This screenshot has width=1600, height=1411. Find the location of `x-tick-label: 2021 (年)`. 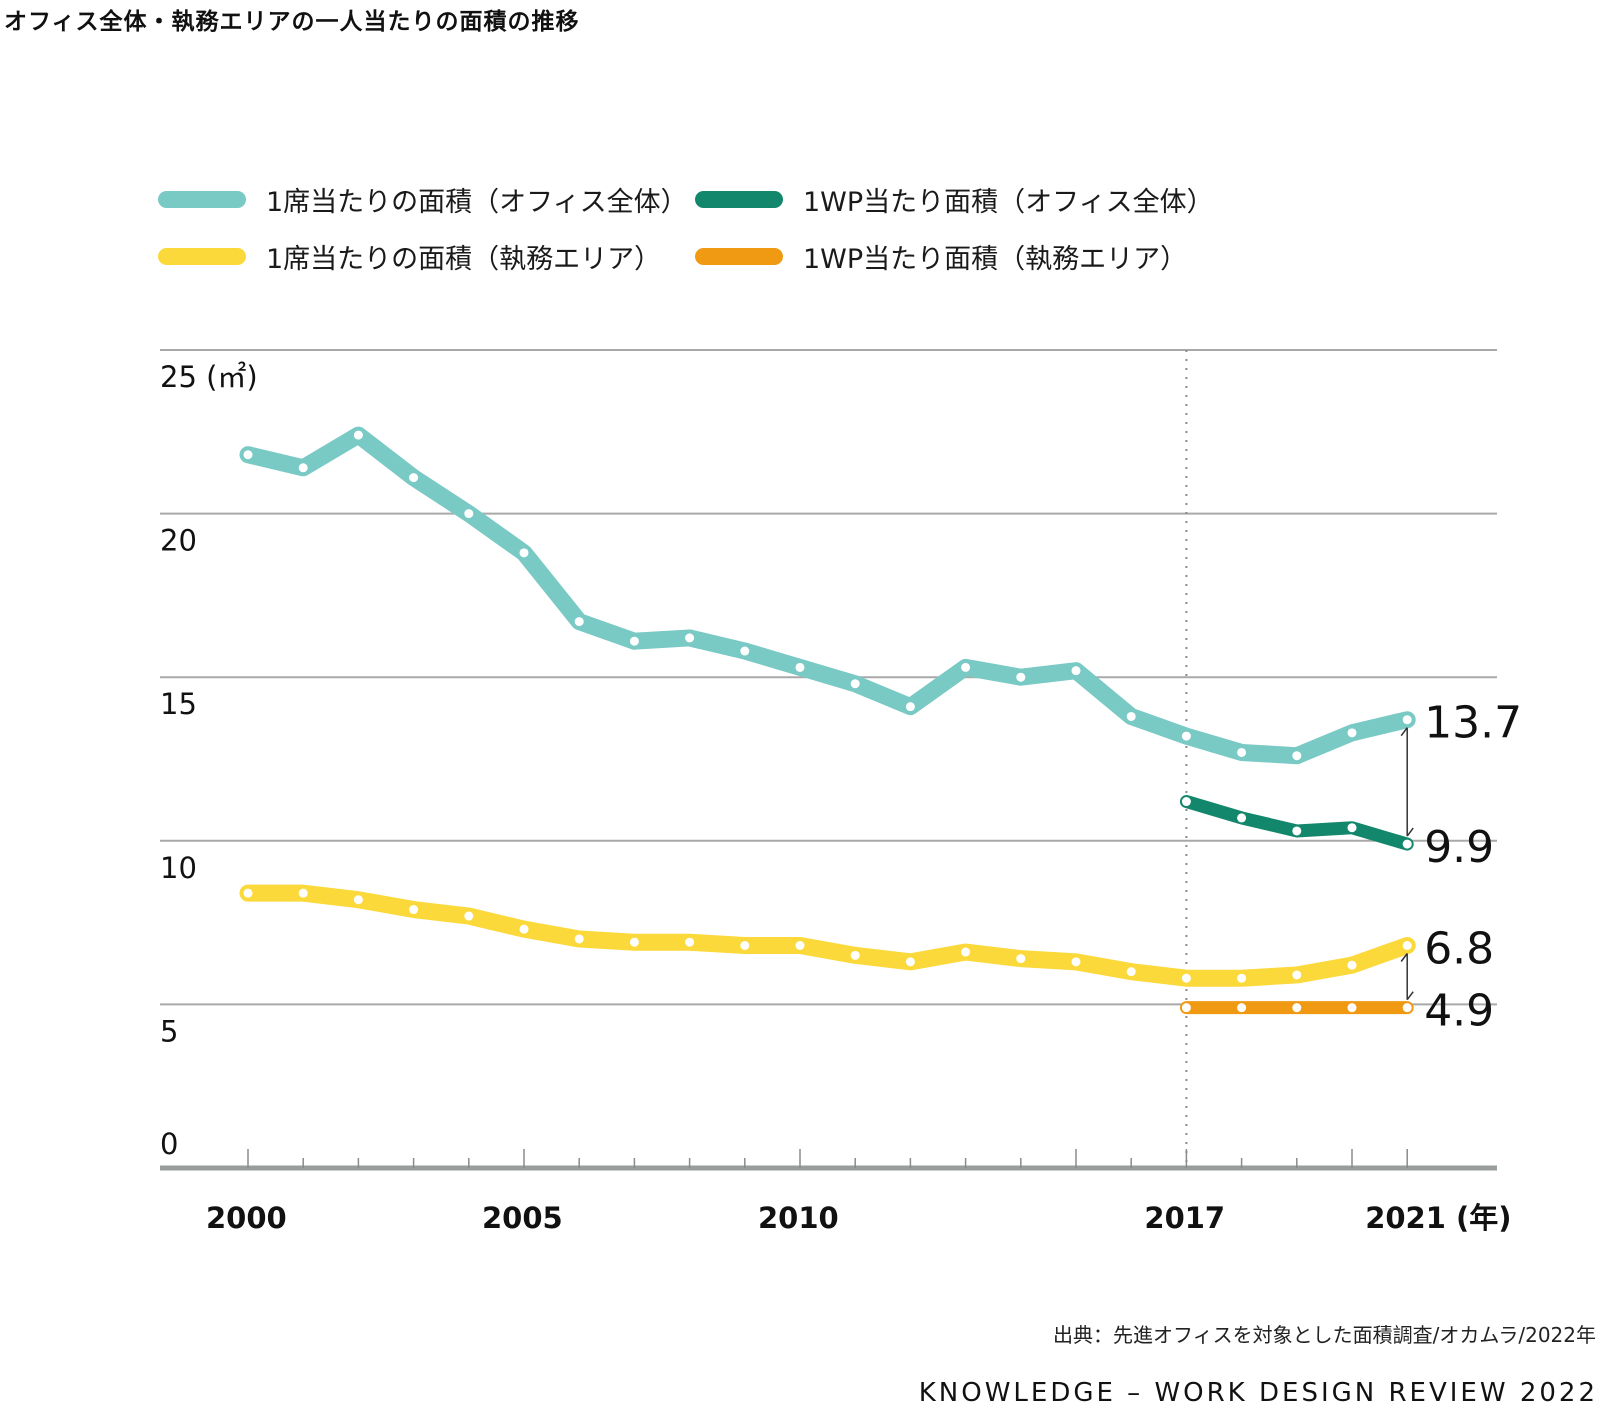

x-tick-label: 2021 (年) is located at coordinates (1438, 1218).